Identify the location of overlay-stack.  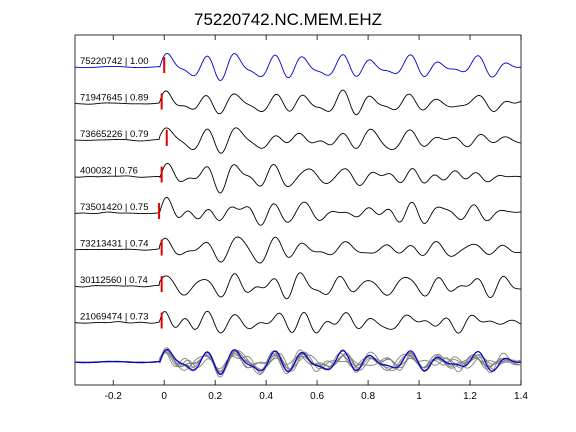
(298, 362).